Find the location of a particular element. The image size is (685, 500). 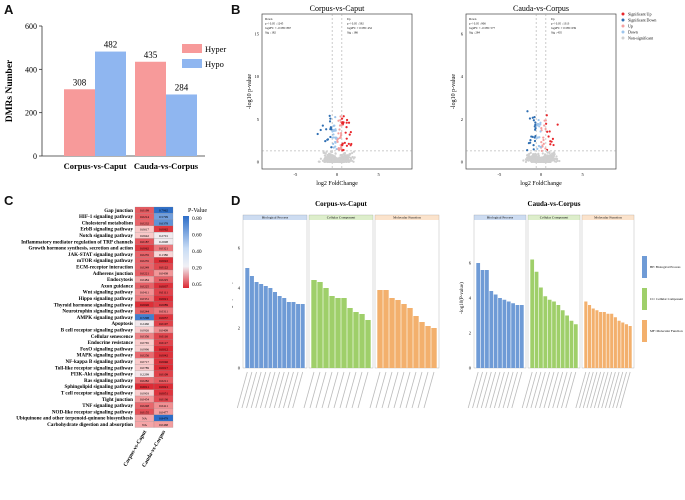

y-tick-label: 0 is located at coordinates (462, 162).